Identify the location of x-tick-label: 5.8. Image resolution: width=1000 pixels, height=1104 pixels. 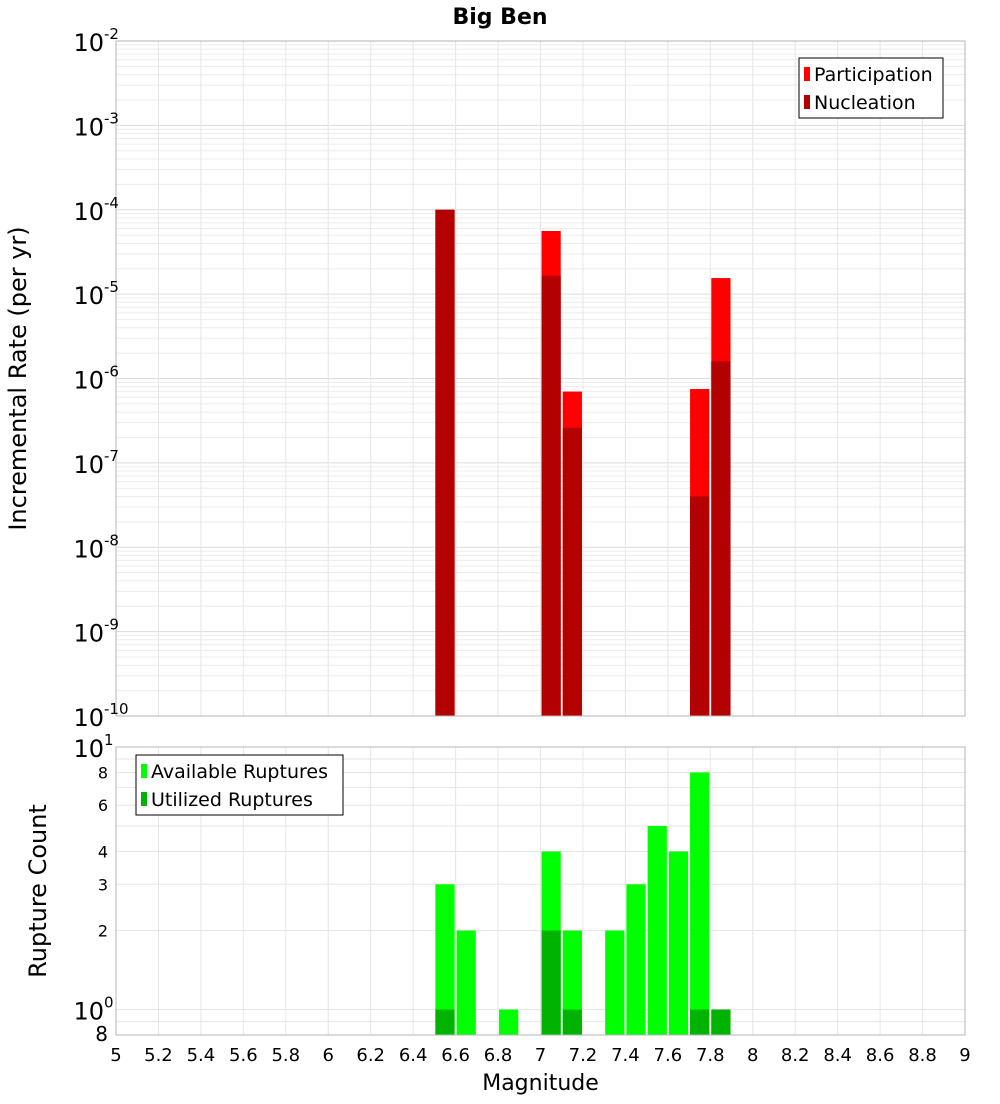
(285, 1055).